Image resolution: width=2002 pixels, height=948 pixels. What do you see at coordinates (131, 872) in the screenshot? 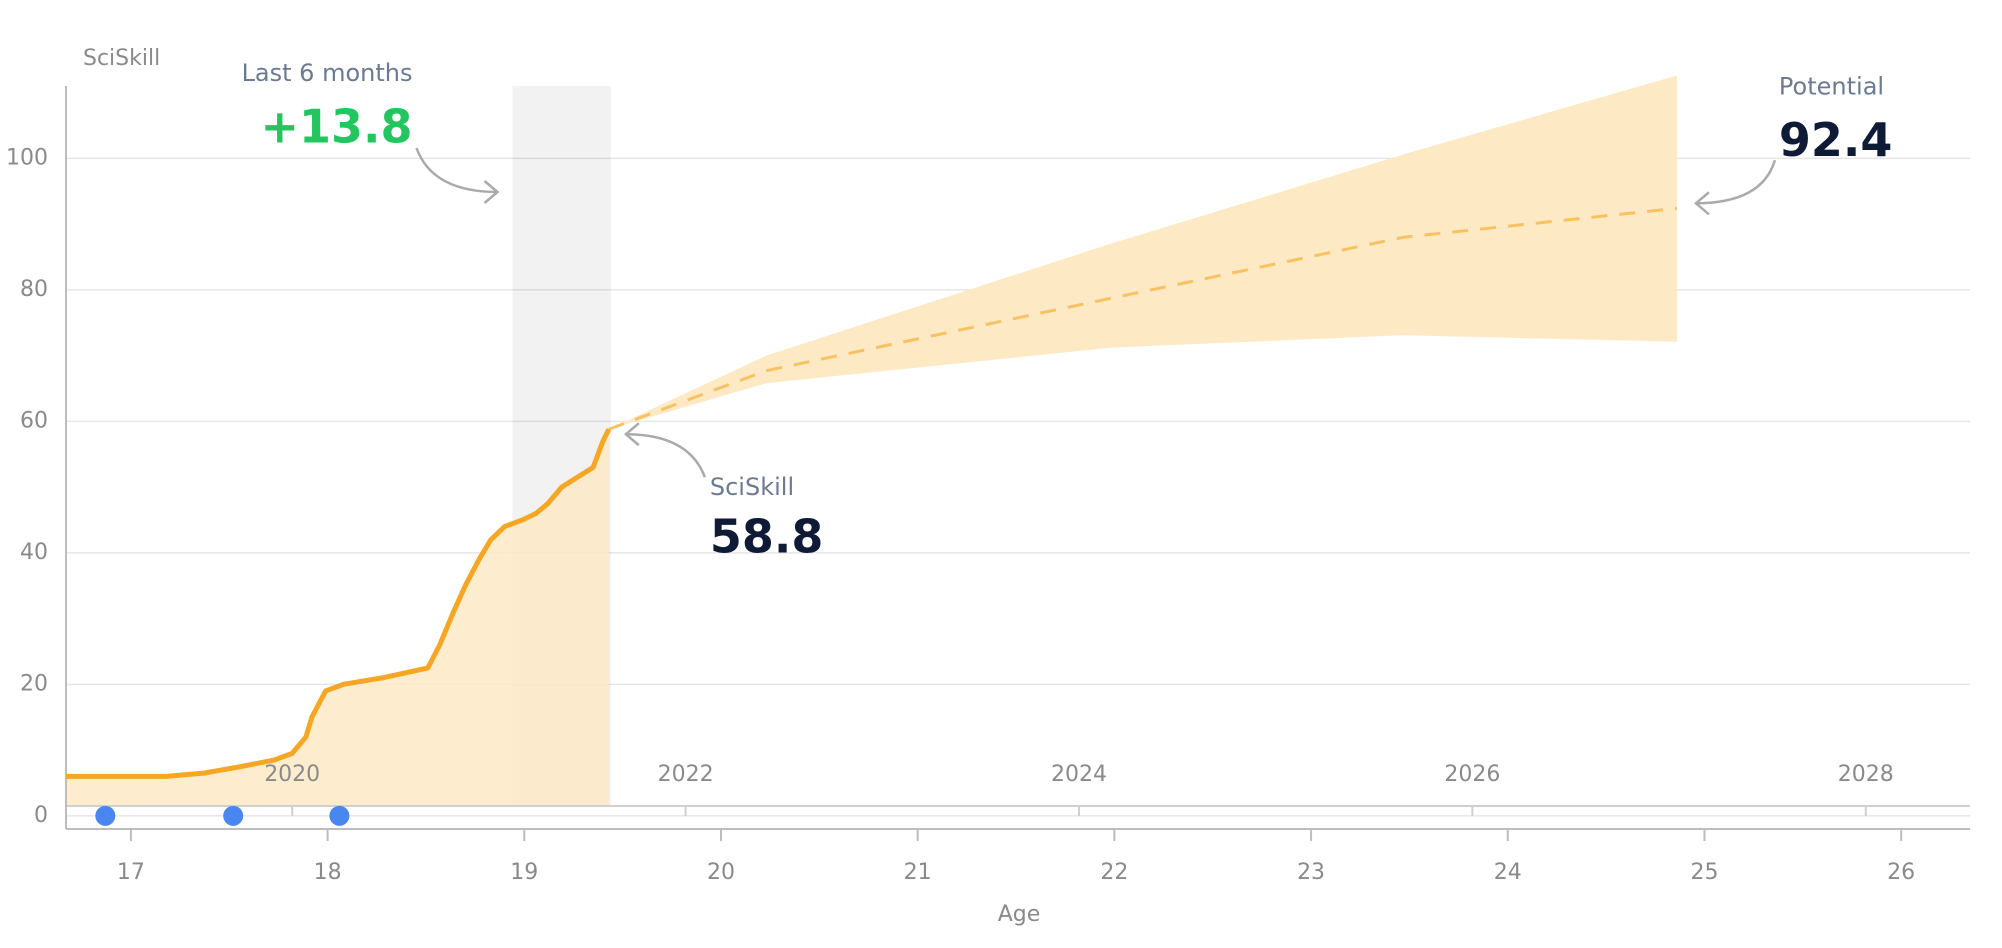
I see `x-tick-label: 17` at bounding box center [131, 872].